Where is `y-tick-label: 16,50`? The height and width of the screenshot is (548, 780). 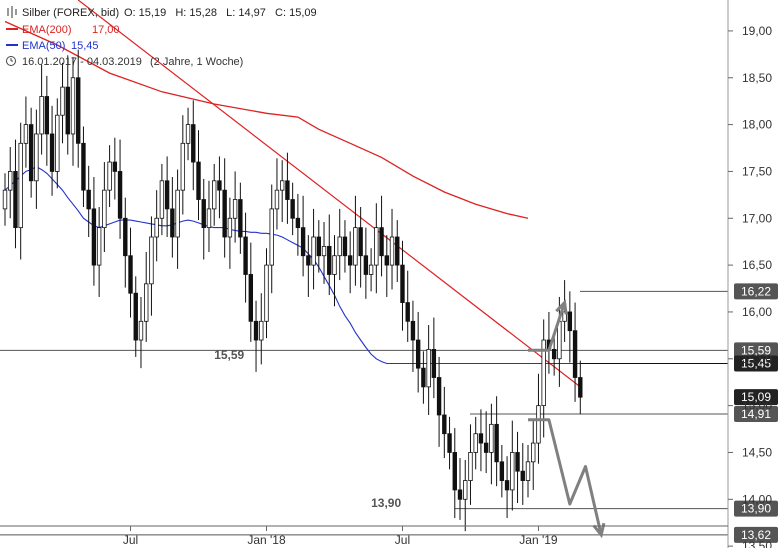
y-tick-label: 16,50 is located at coordinates (757, 265).